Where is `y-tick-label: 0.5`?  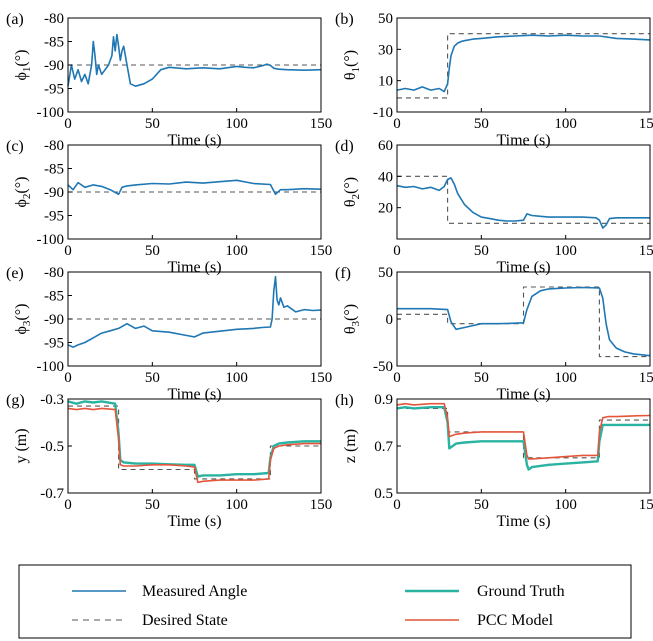
y-tick-label: 0.5 is located at coordinates (383, 494).